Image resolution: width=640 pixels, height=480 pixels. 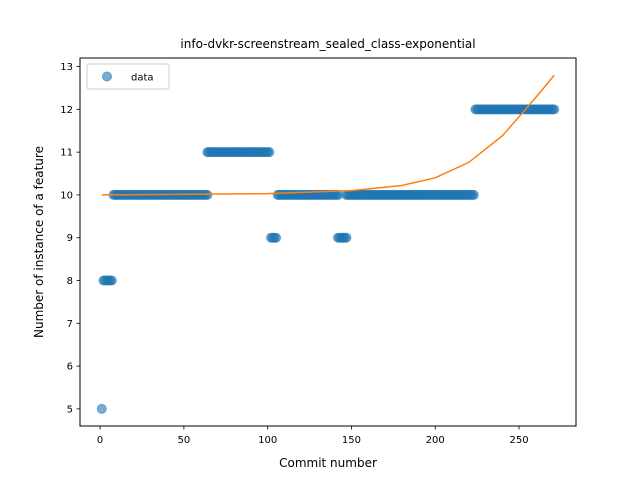 What do you see at coordinates (100, 440) in the screenshot?
I see `x-tick-label: 0` at bounding box center [100, 440].